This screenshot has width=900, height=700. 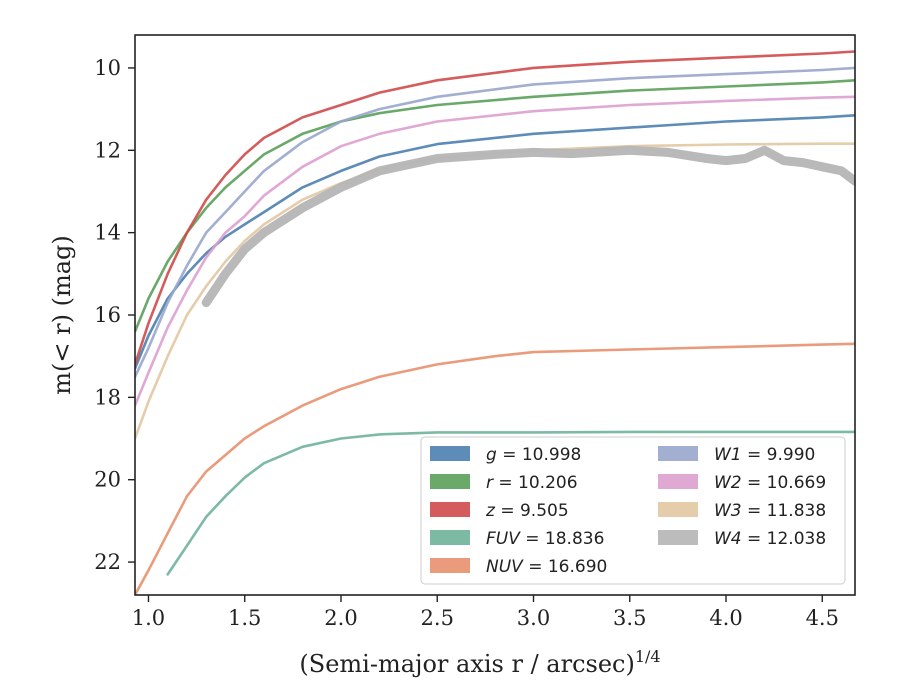 I want to click on y-axis-label: m(< r) (mag), so click(x=62, y=314).